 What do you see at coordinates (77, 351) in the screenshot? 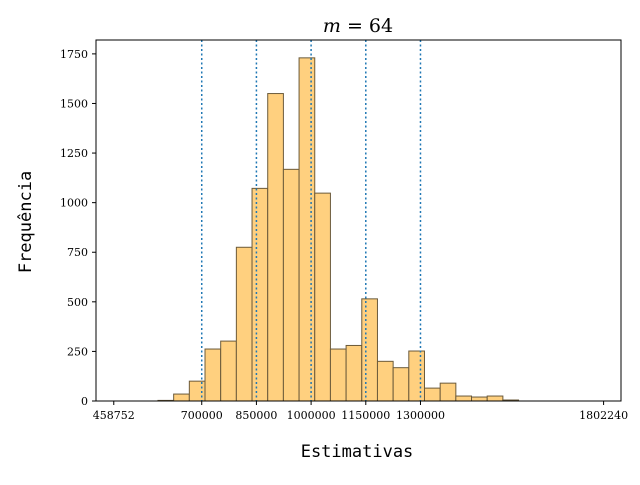
I see `y-tick-label: 250` at bounding box center [77, 351].